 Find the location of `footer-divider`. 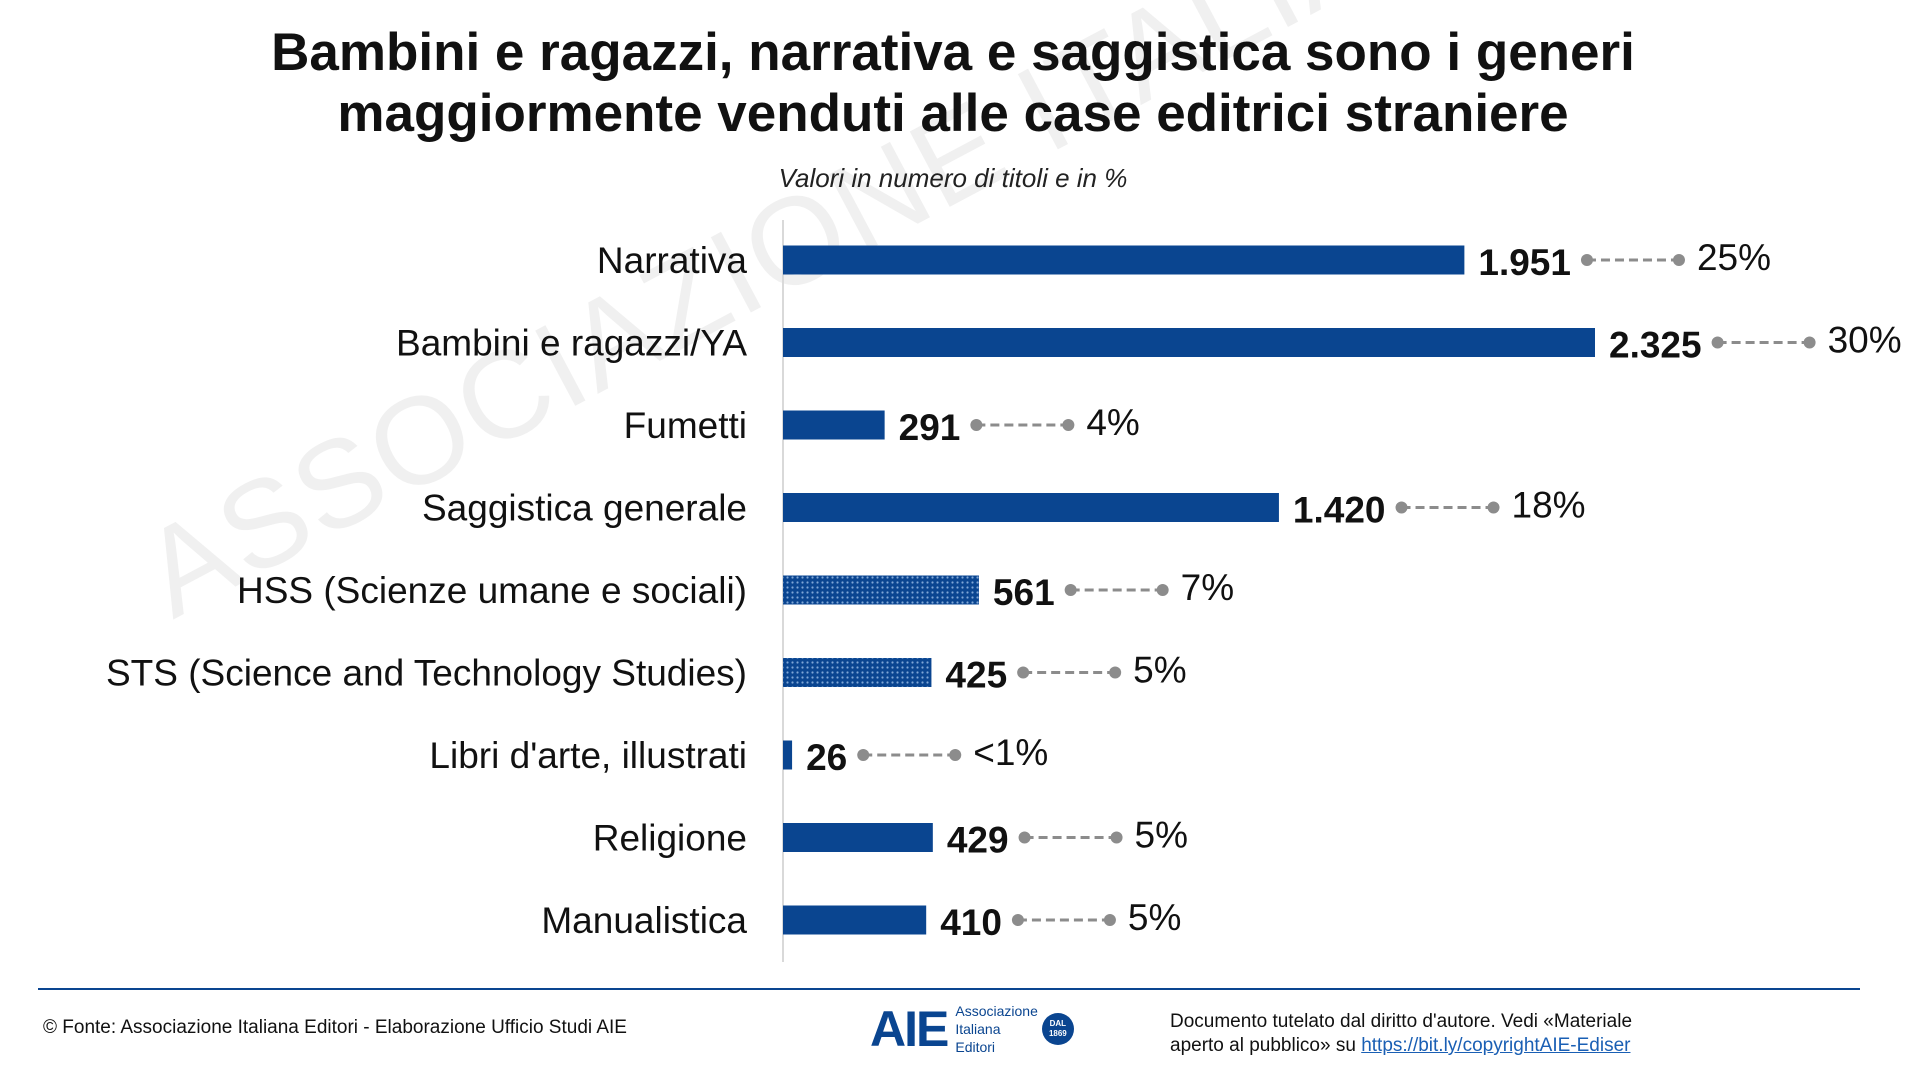

footer-divider is located at coordinates (949, 989).